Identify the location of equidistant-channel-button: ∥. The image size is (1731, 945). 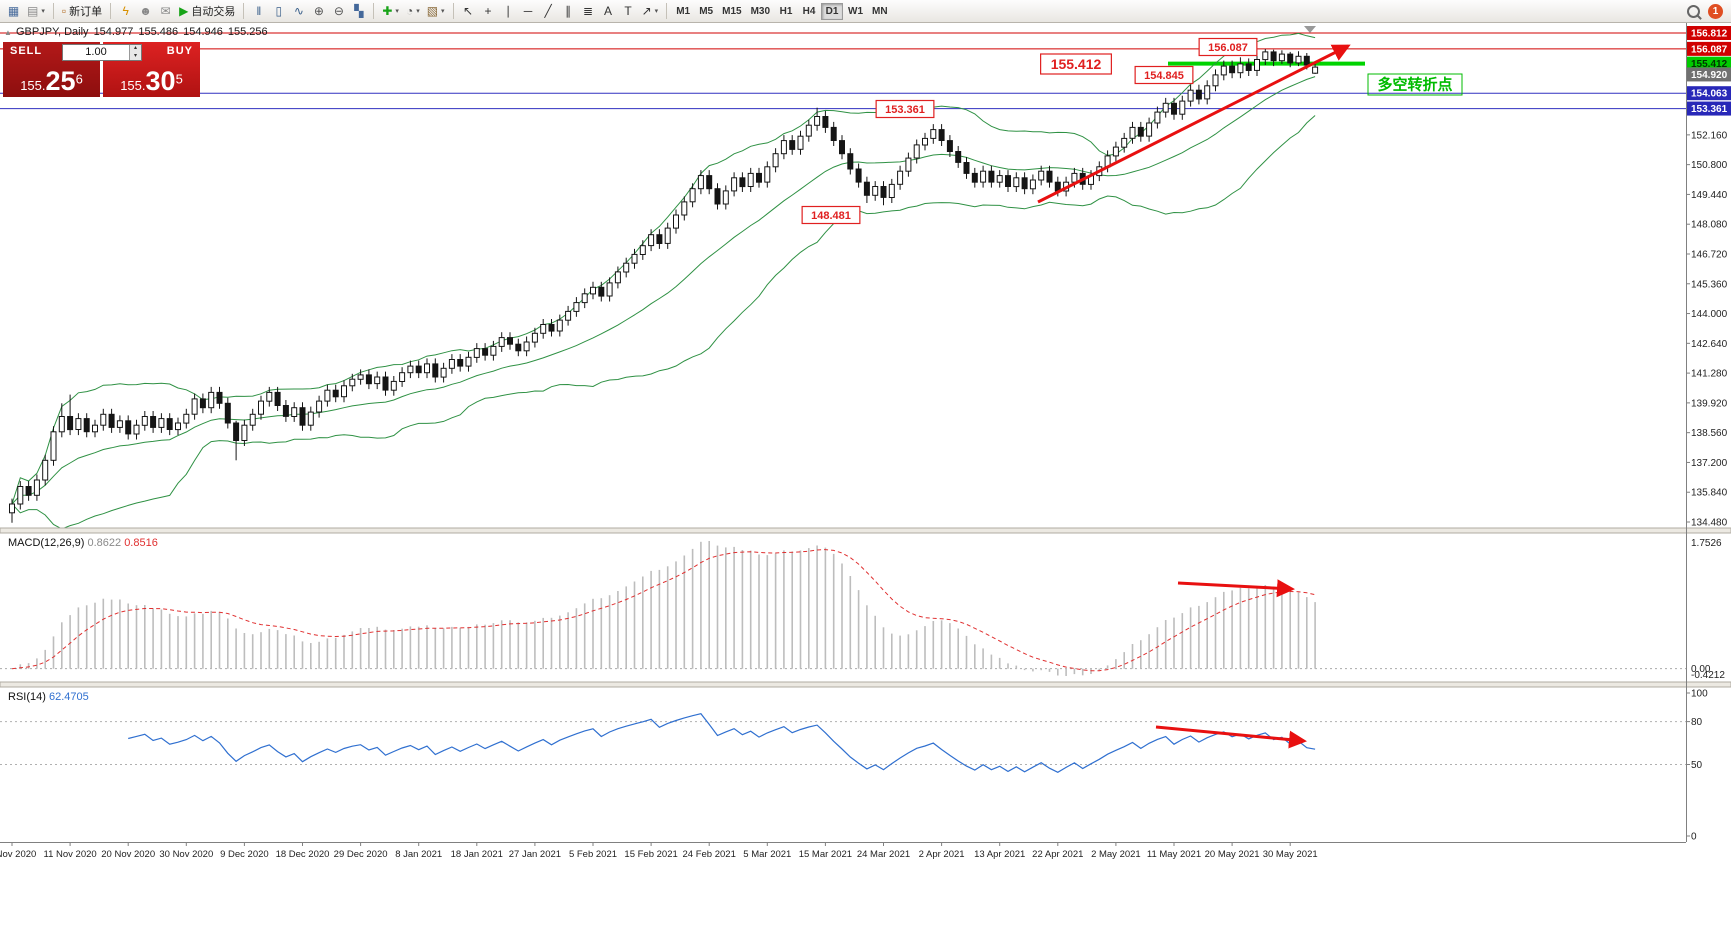
(568, 11).